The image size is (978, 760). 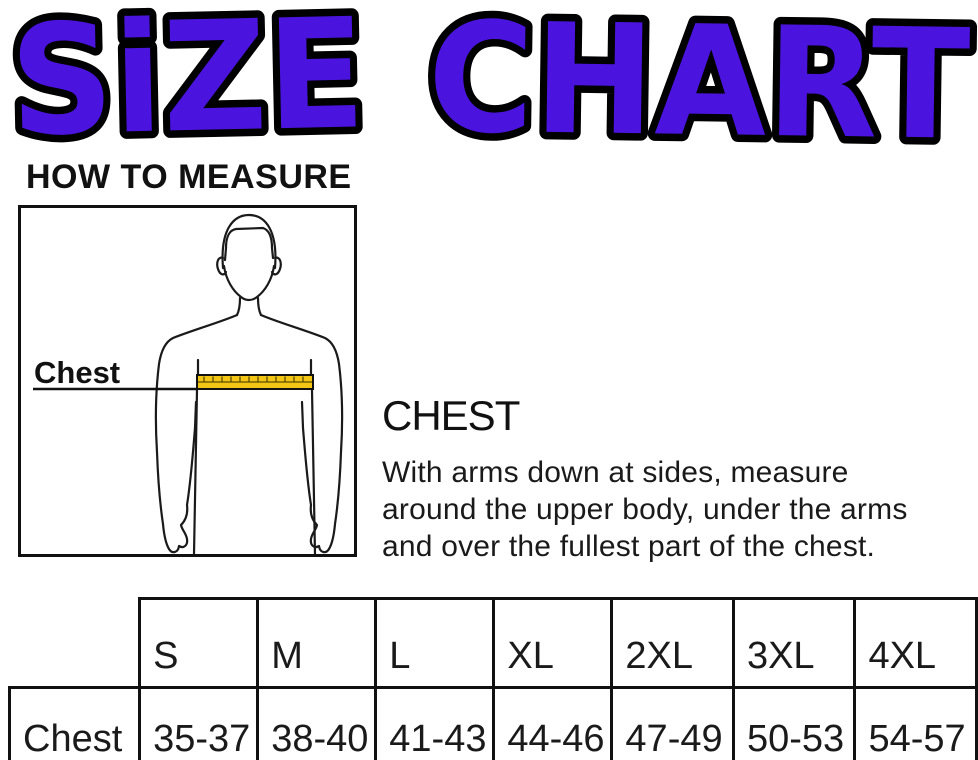 What do you see at coordinates (199, 723) in the screenshot?
I see `chest-value-s: 35-37` at bounding box center [199, 723].